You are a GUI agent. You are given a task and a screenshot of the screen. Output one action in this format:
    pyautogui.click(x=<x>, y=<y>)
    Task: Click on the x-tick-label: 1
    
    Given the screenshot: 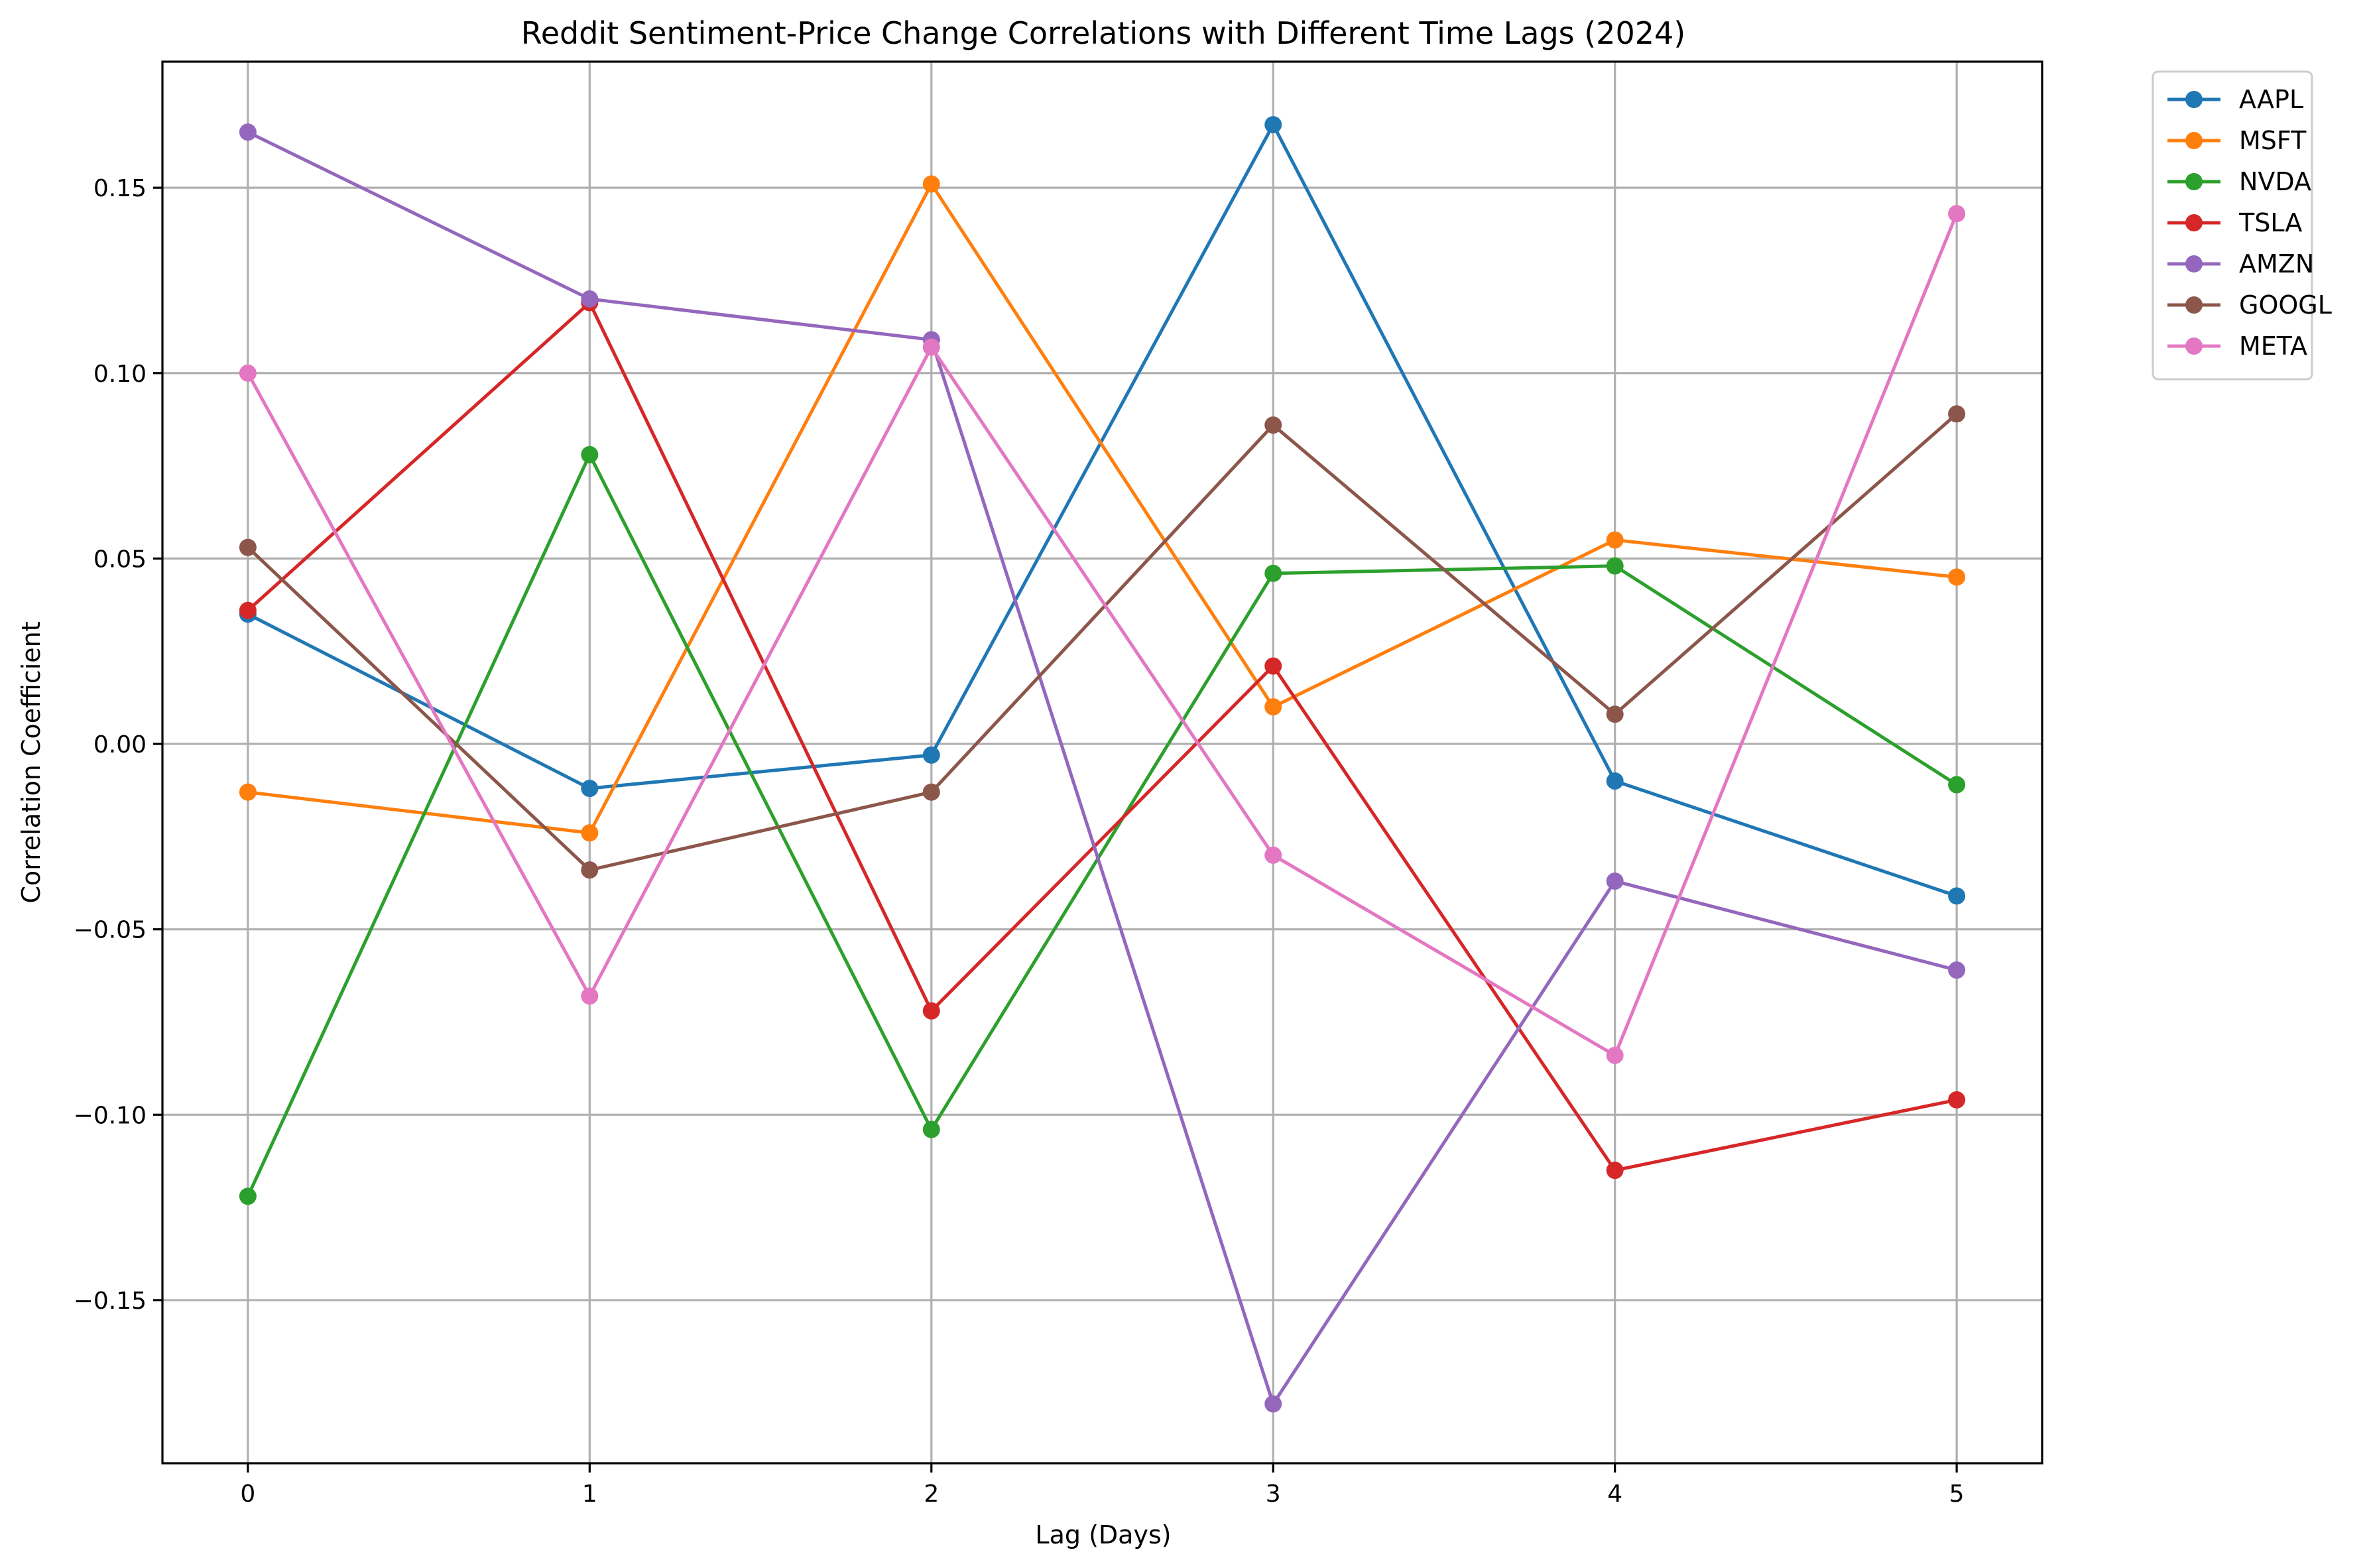 What is the action you would take?
    pyautogui.click(x=589, y=1494)
    